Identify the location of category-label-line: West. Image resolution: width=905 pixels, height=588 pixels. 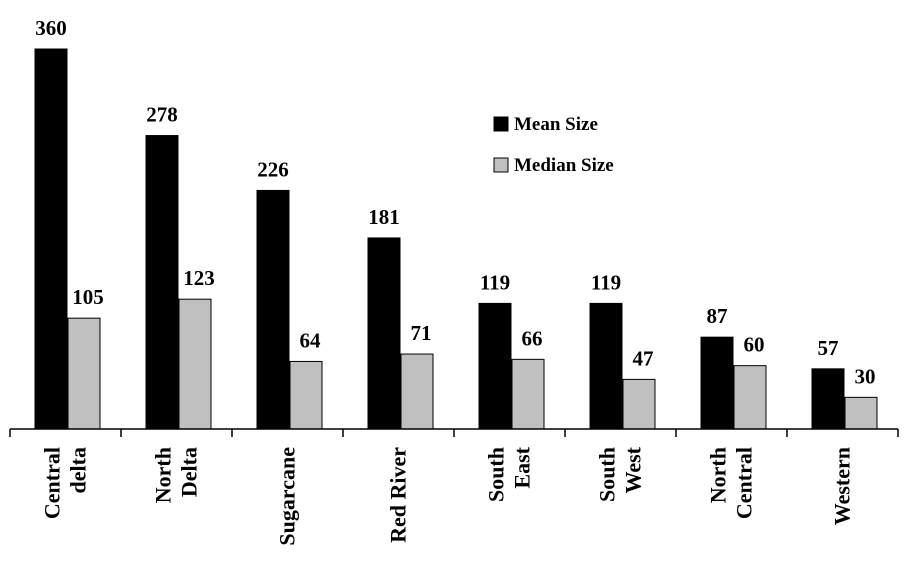
(633, 469).